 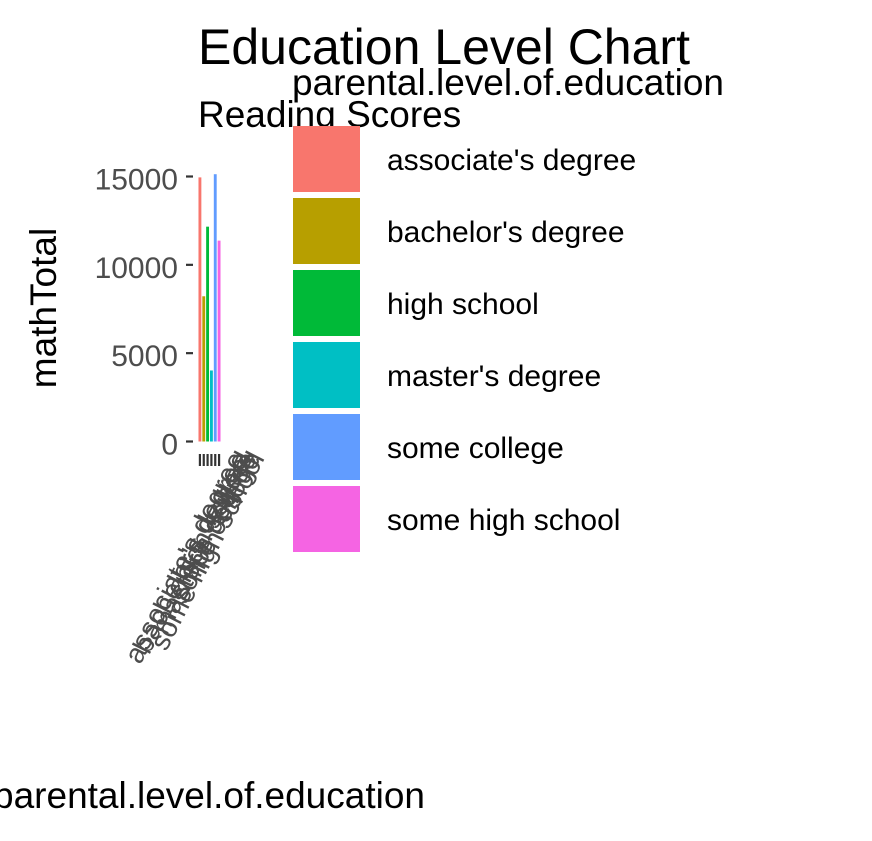 What do you see at coordinates (169, 445) in the screenshot?
I see `y-tick-label: 0` at bounding box center [169, 445].